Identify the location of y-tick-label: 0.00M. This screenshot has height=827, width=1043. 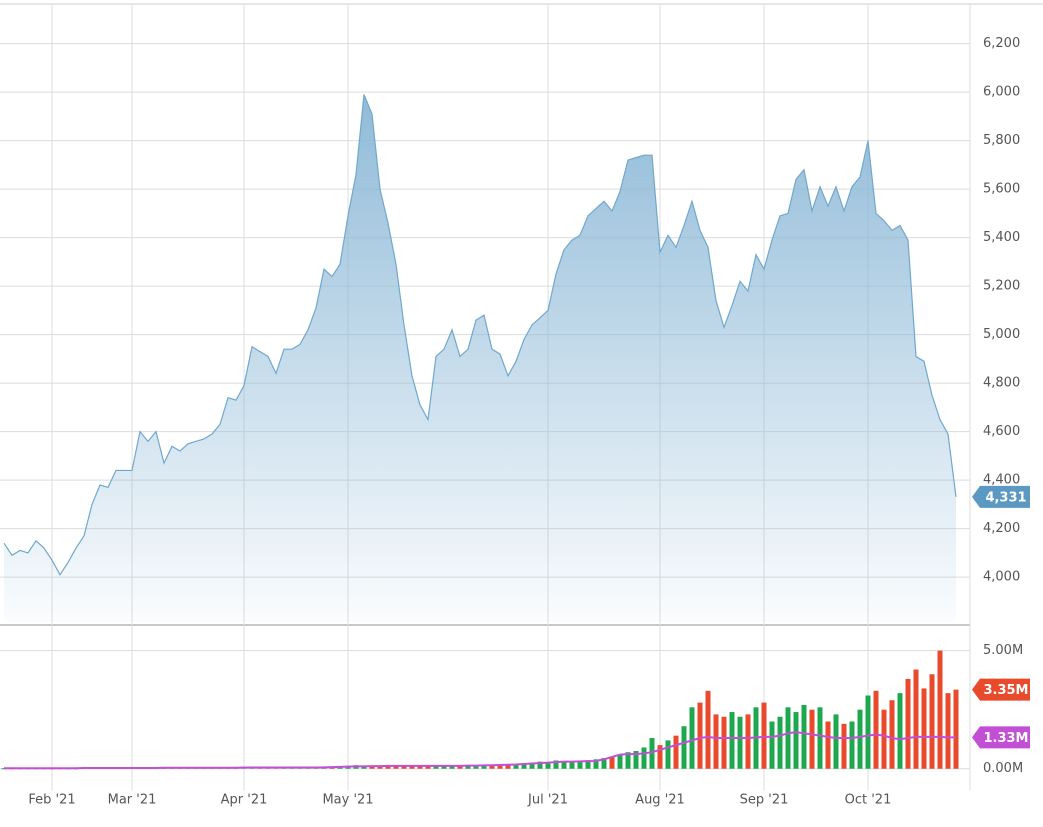
(1003, 768).